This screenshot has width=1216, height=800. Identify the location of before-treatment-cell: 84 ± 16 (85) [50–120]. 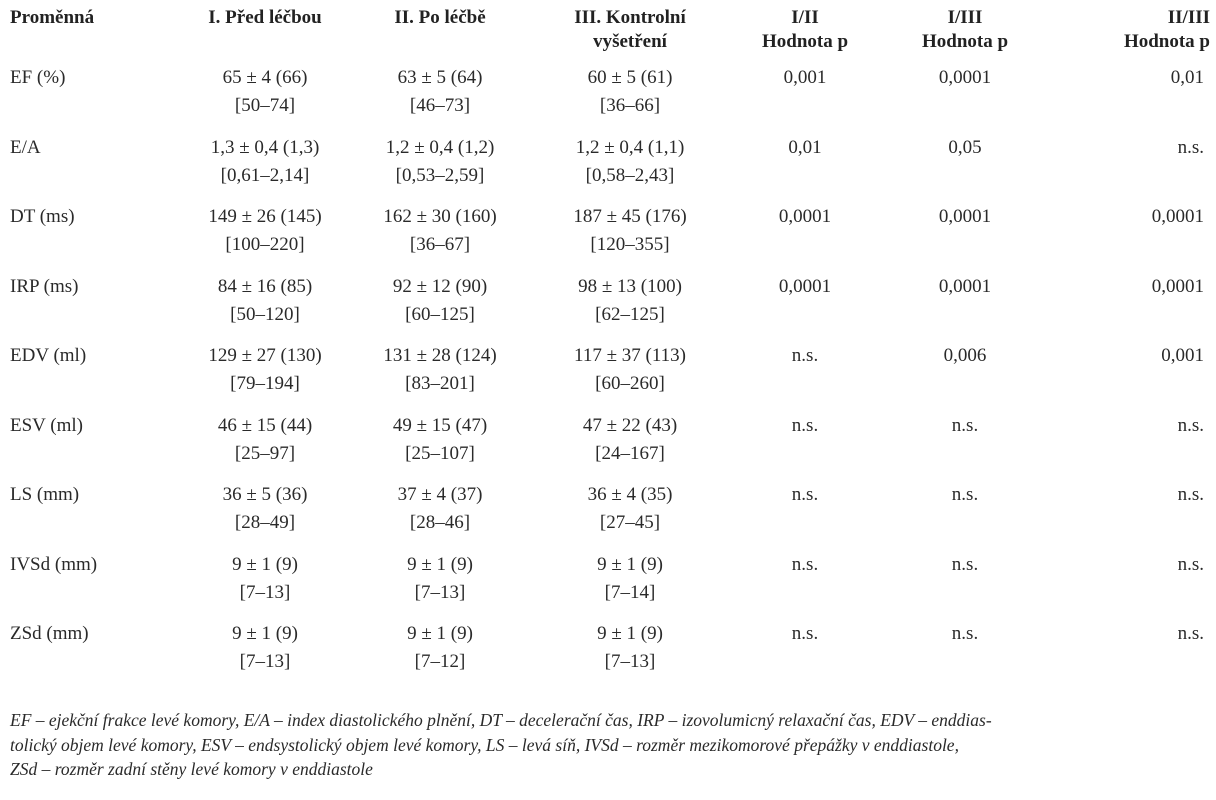
(265, 308).